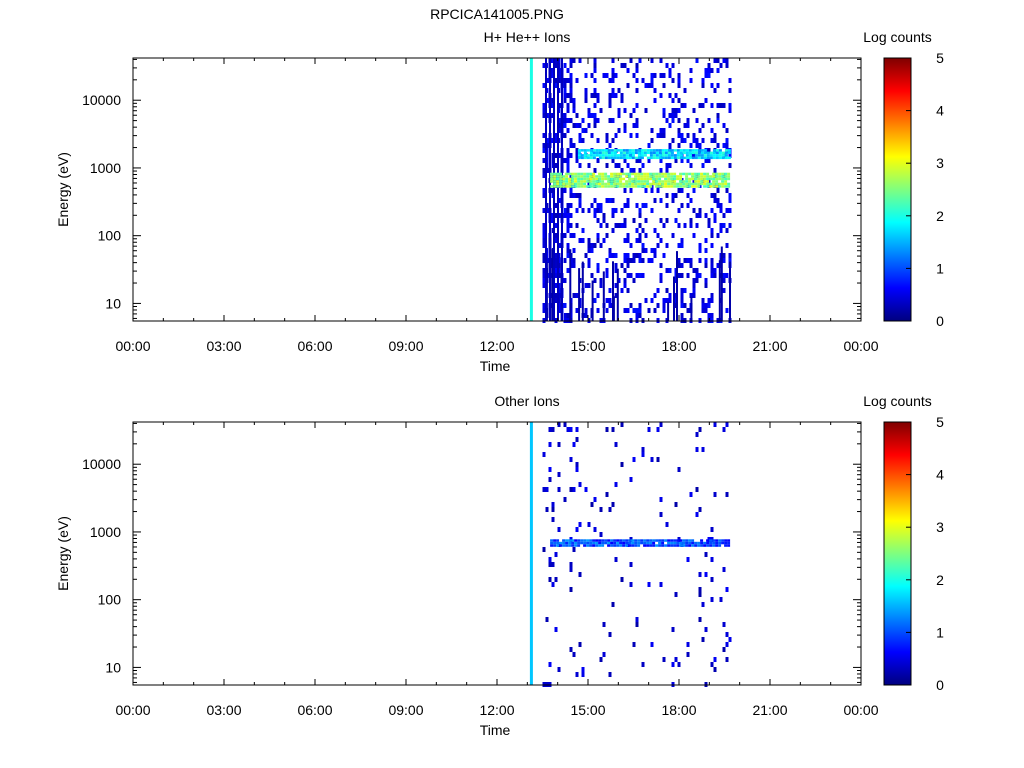 The height and width of the screenshot is (768, 1024). I want to click on spectrogram-streak, so click(579, 294).